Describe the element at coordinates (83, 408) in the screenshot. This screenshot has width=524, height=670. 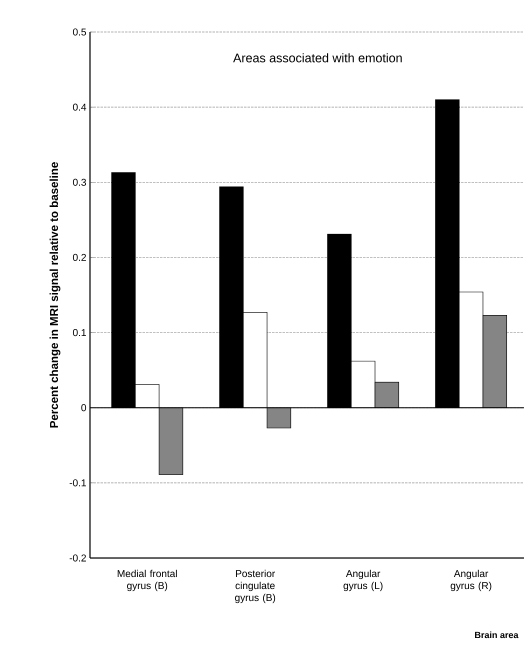
I see `y-tick-label: 0` at that location.